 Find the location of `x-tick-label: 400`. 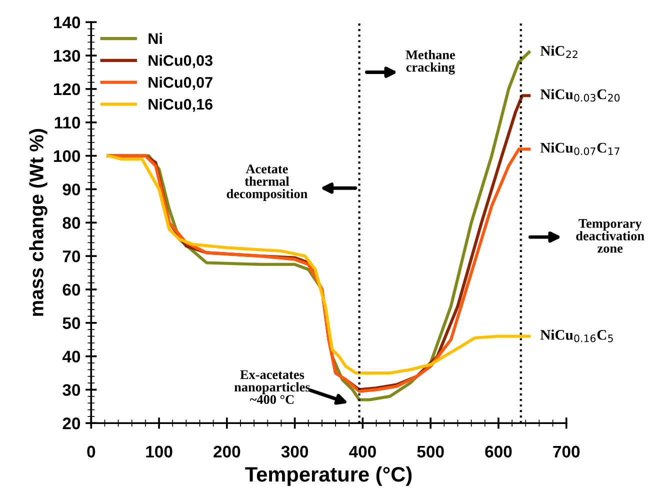

x-tick-label: 400 is located at coordinates (362, 452).